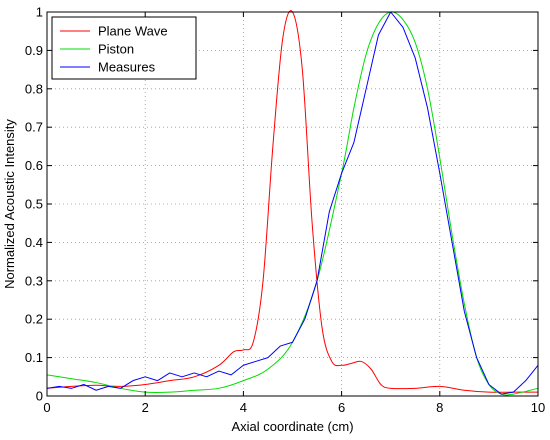 The width and height of the screenshot is (550, 440). Describe the element at coordinates (34, 88) in the screenshot. I see `y-tick-label: 0.8` at that location.